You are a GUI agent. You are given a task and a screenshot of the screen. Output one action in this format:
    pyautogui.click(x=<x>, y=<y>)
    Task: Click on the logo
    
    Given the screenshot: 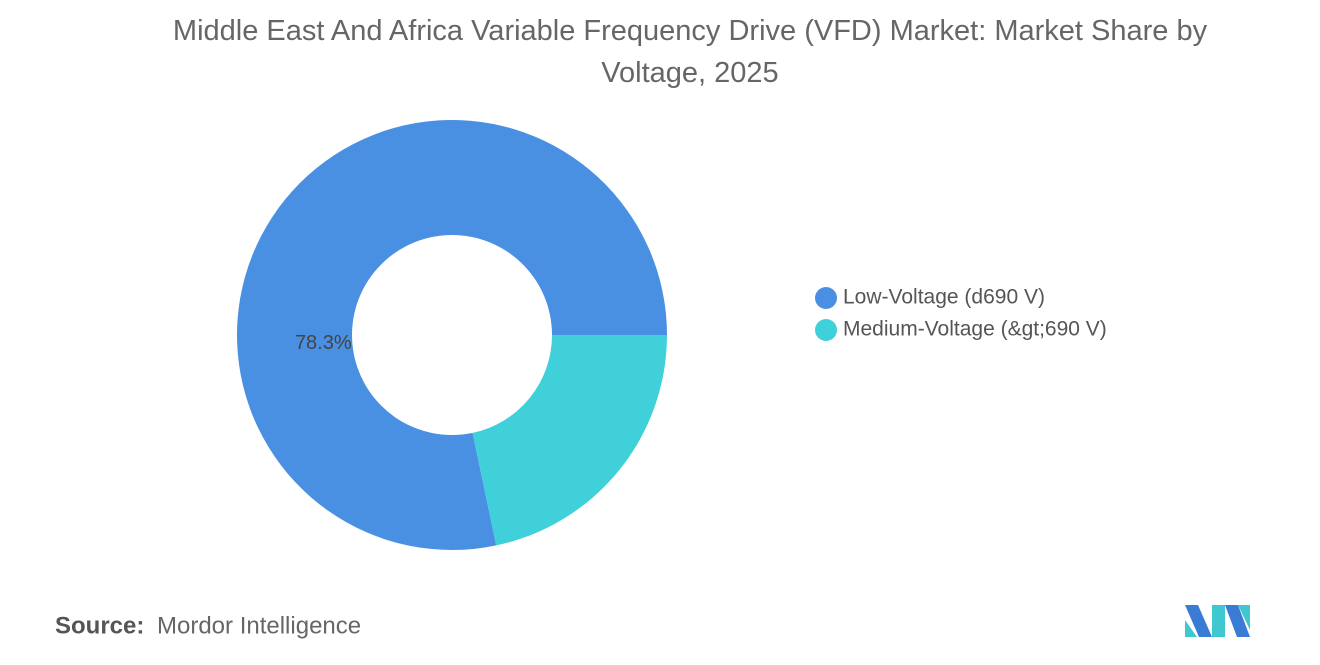 What is the action you would take?
    pyautogui.click(x=1217, y=621)
    